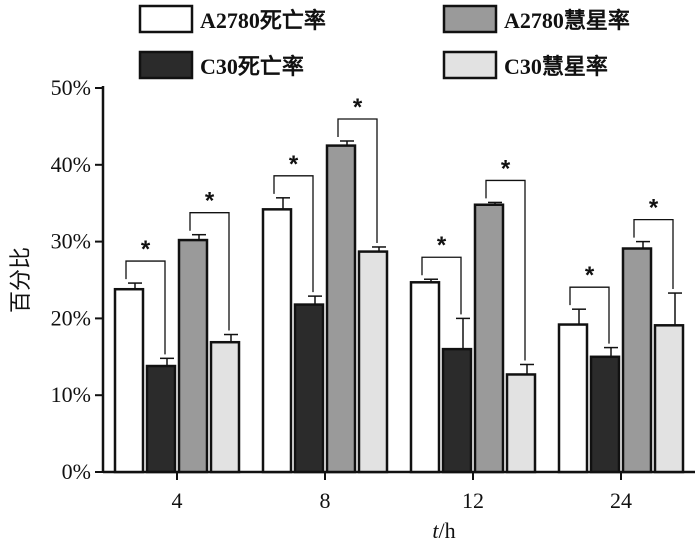  What do you see at coordinates (556, 66) in the screenshot?
I see `legend-label: C30慧星率` at bounding box center [556, 66].